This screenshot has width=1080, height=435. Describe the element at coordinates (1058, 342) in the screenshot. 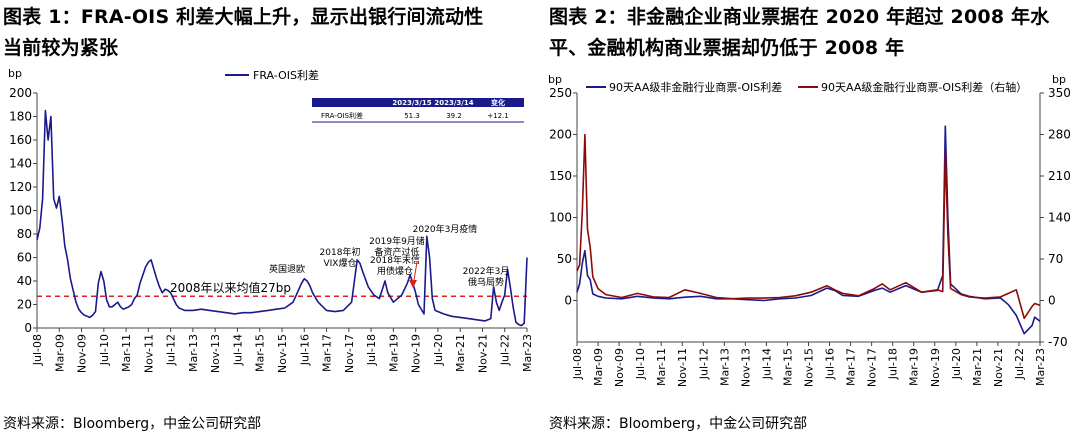

I see `right-tick-label: -70` at that location.